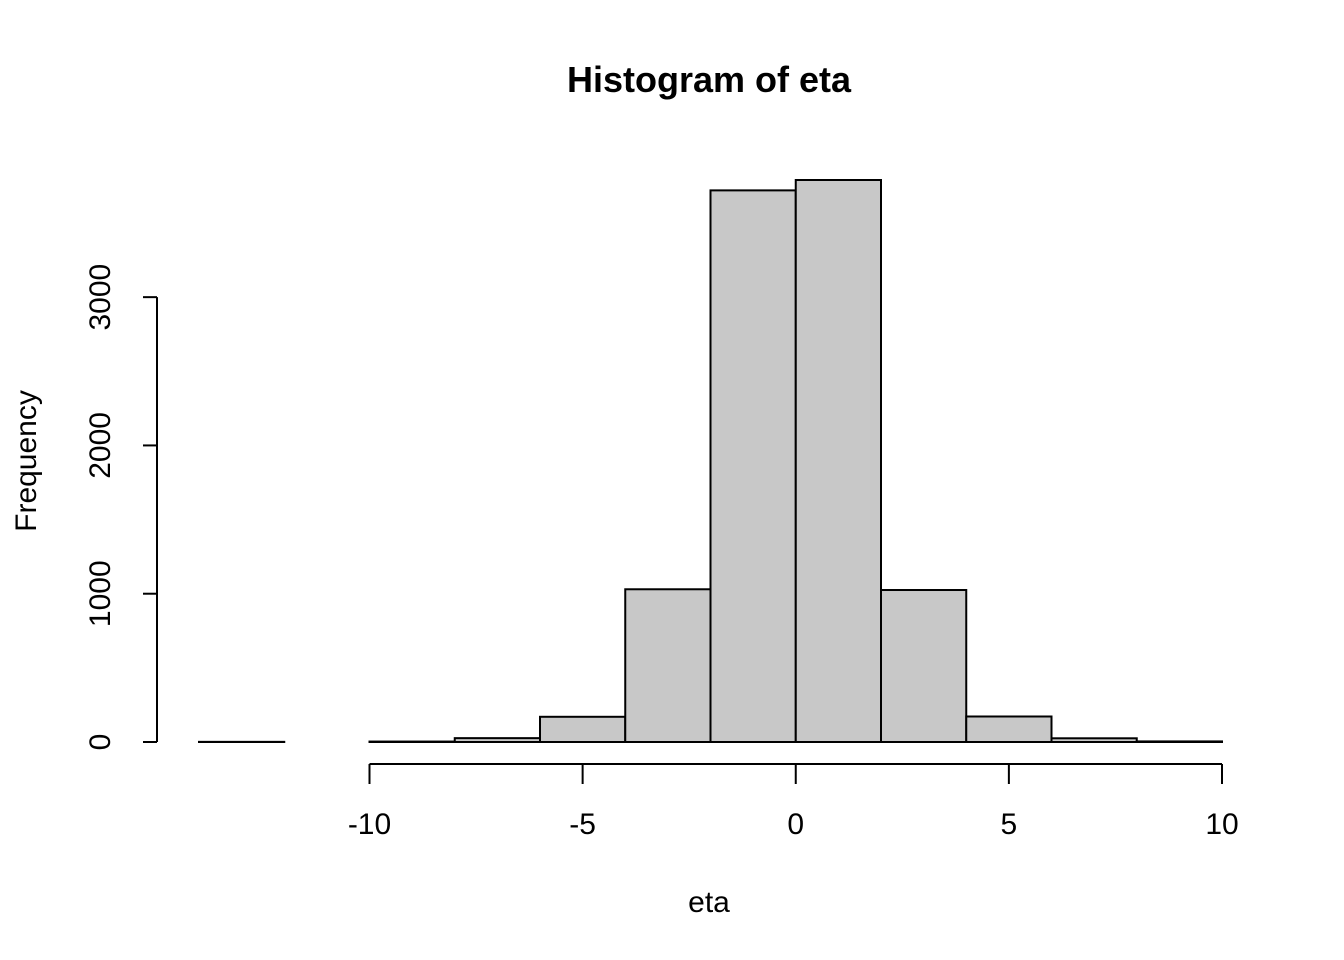  Describe the element at coordinates (582, 824) in the screenshot. I see `x-tick-label: -5` at that location.